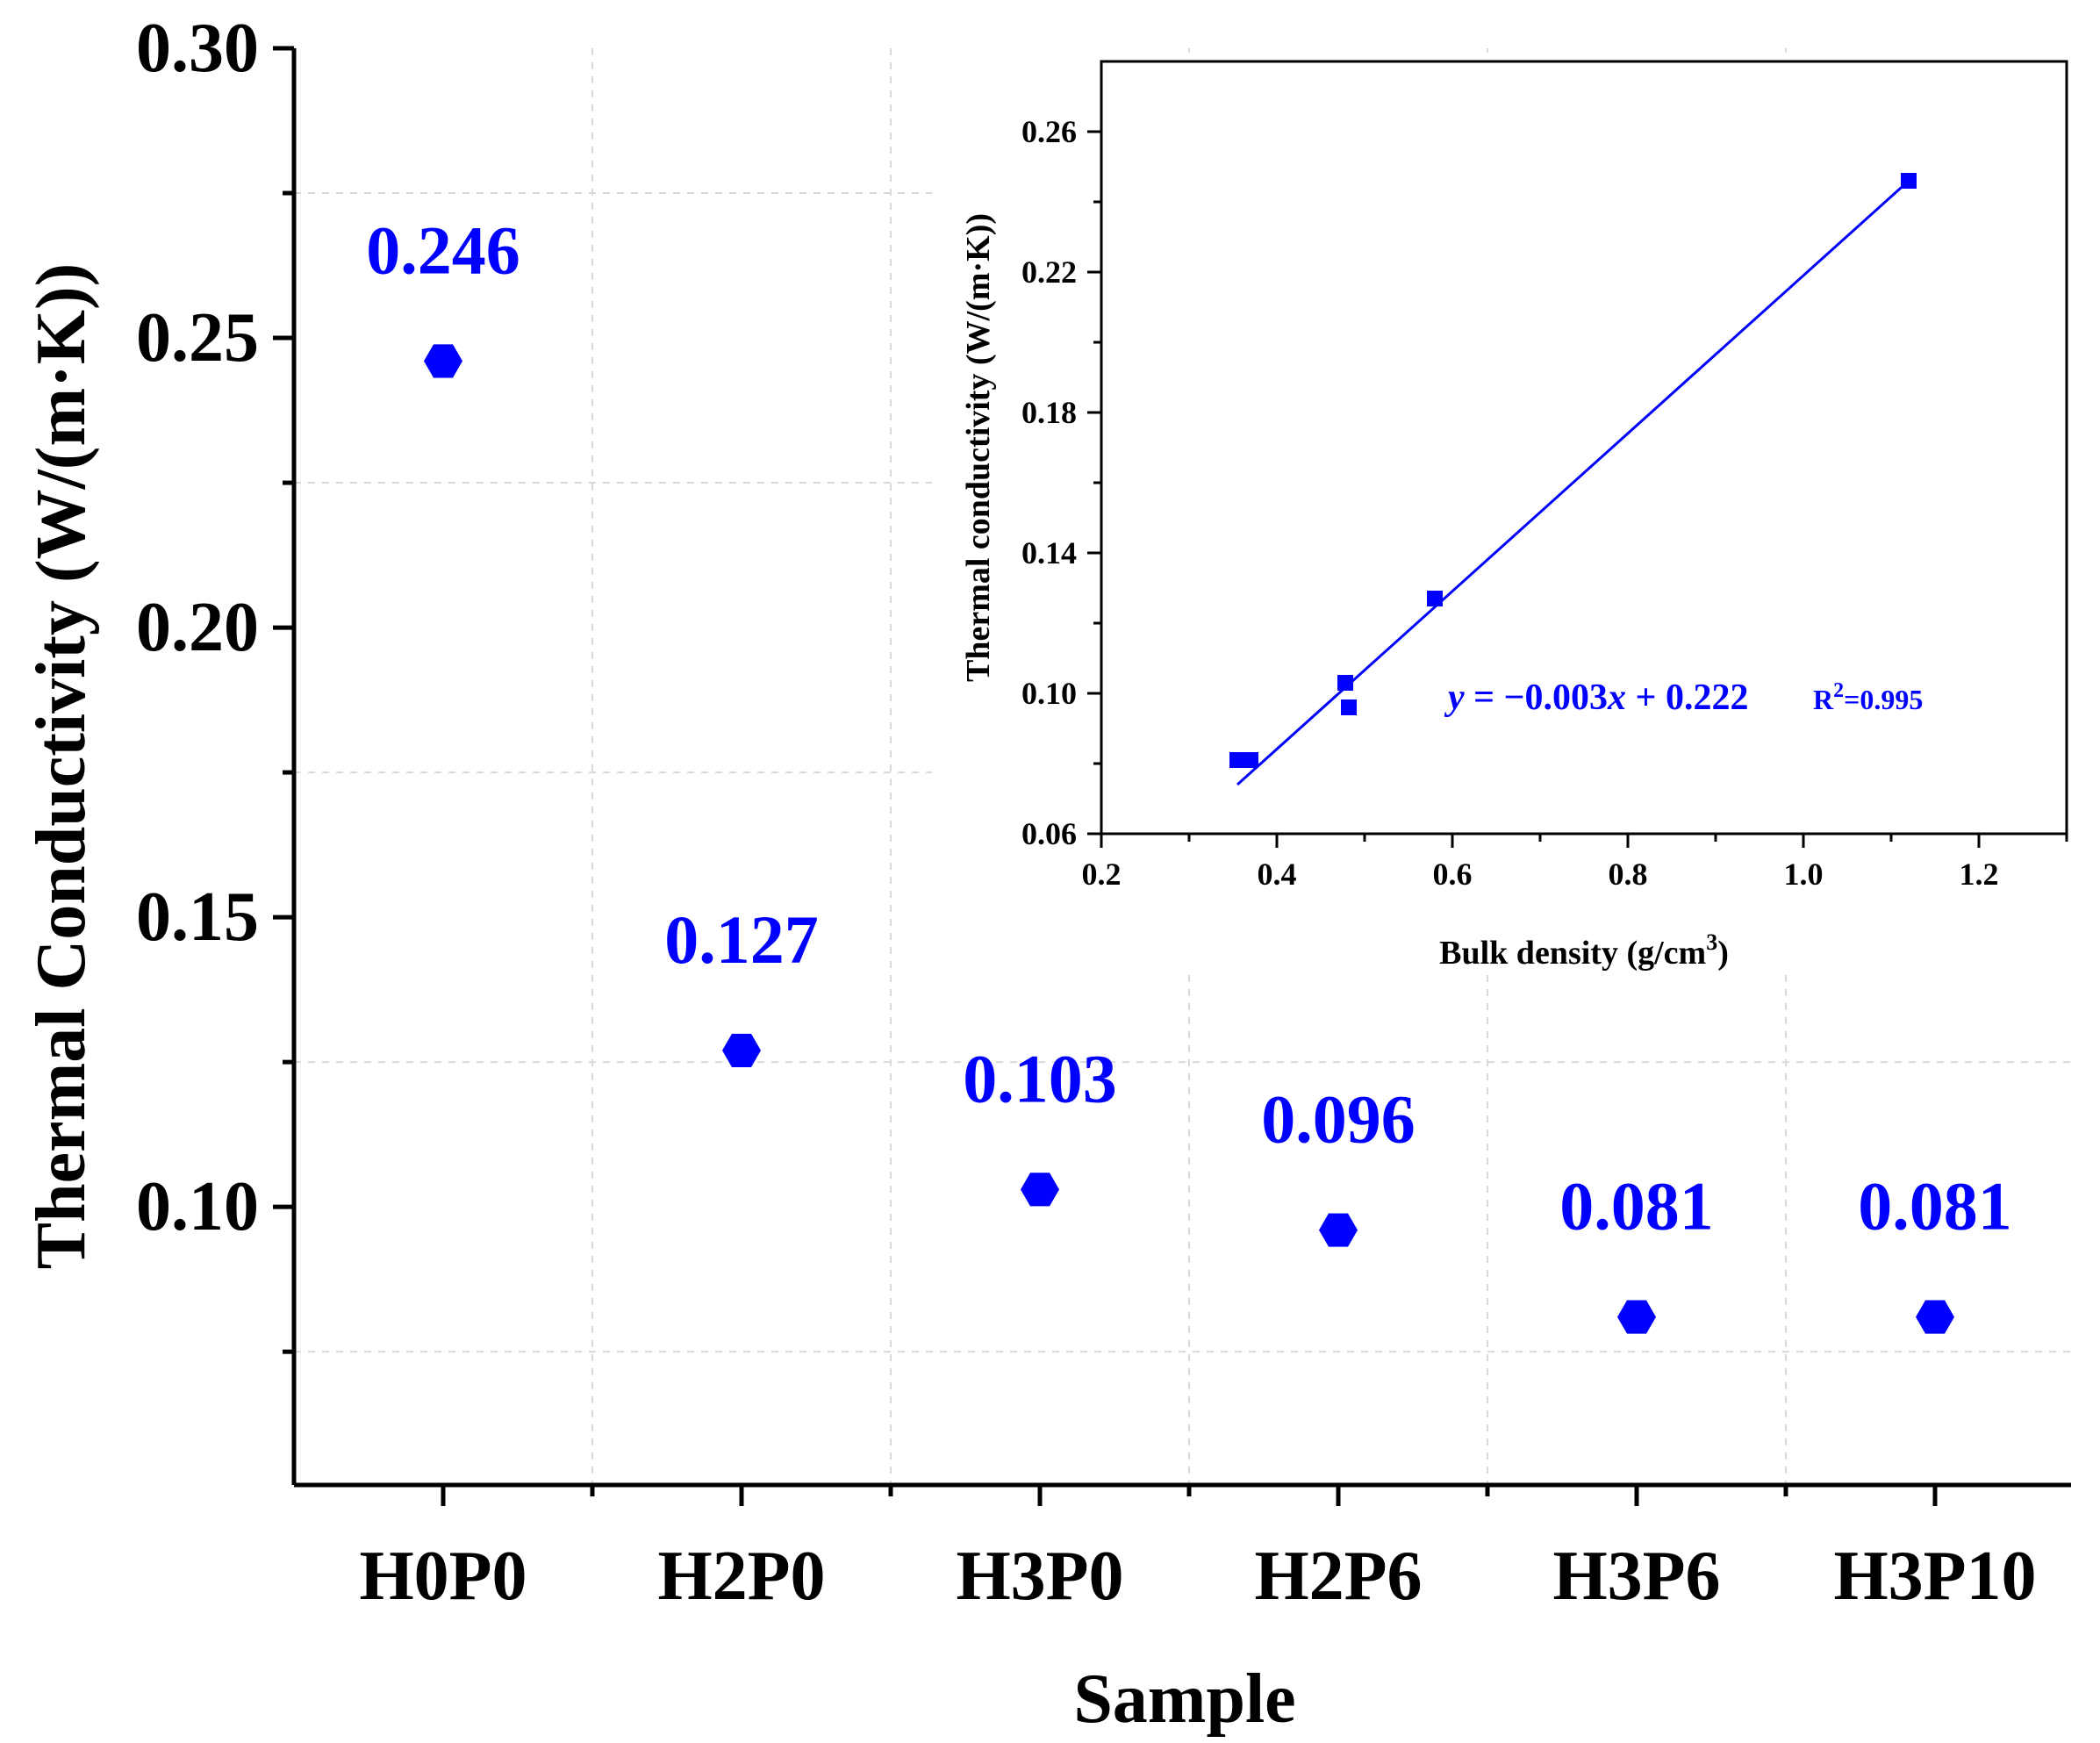 This screenshot has height=1743, width=2100. I want to click on main-data-label: 0.246, so click(443, 250).